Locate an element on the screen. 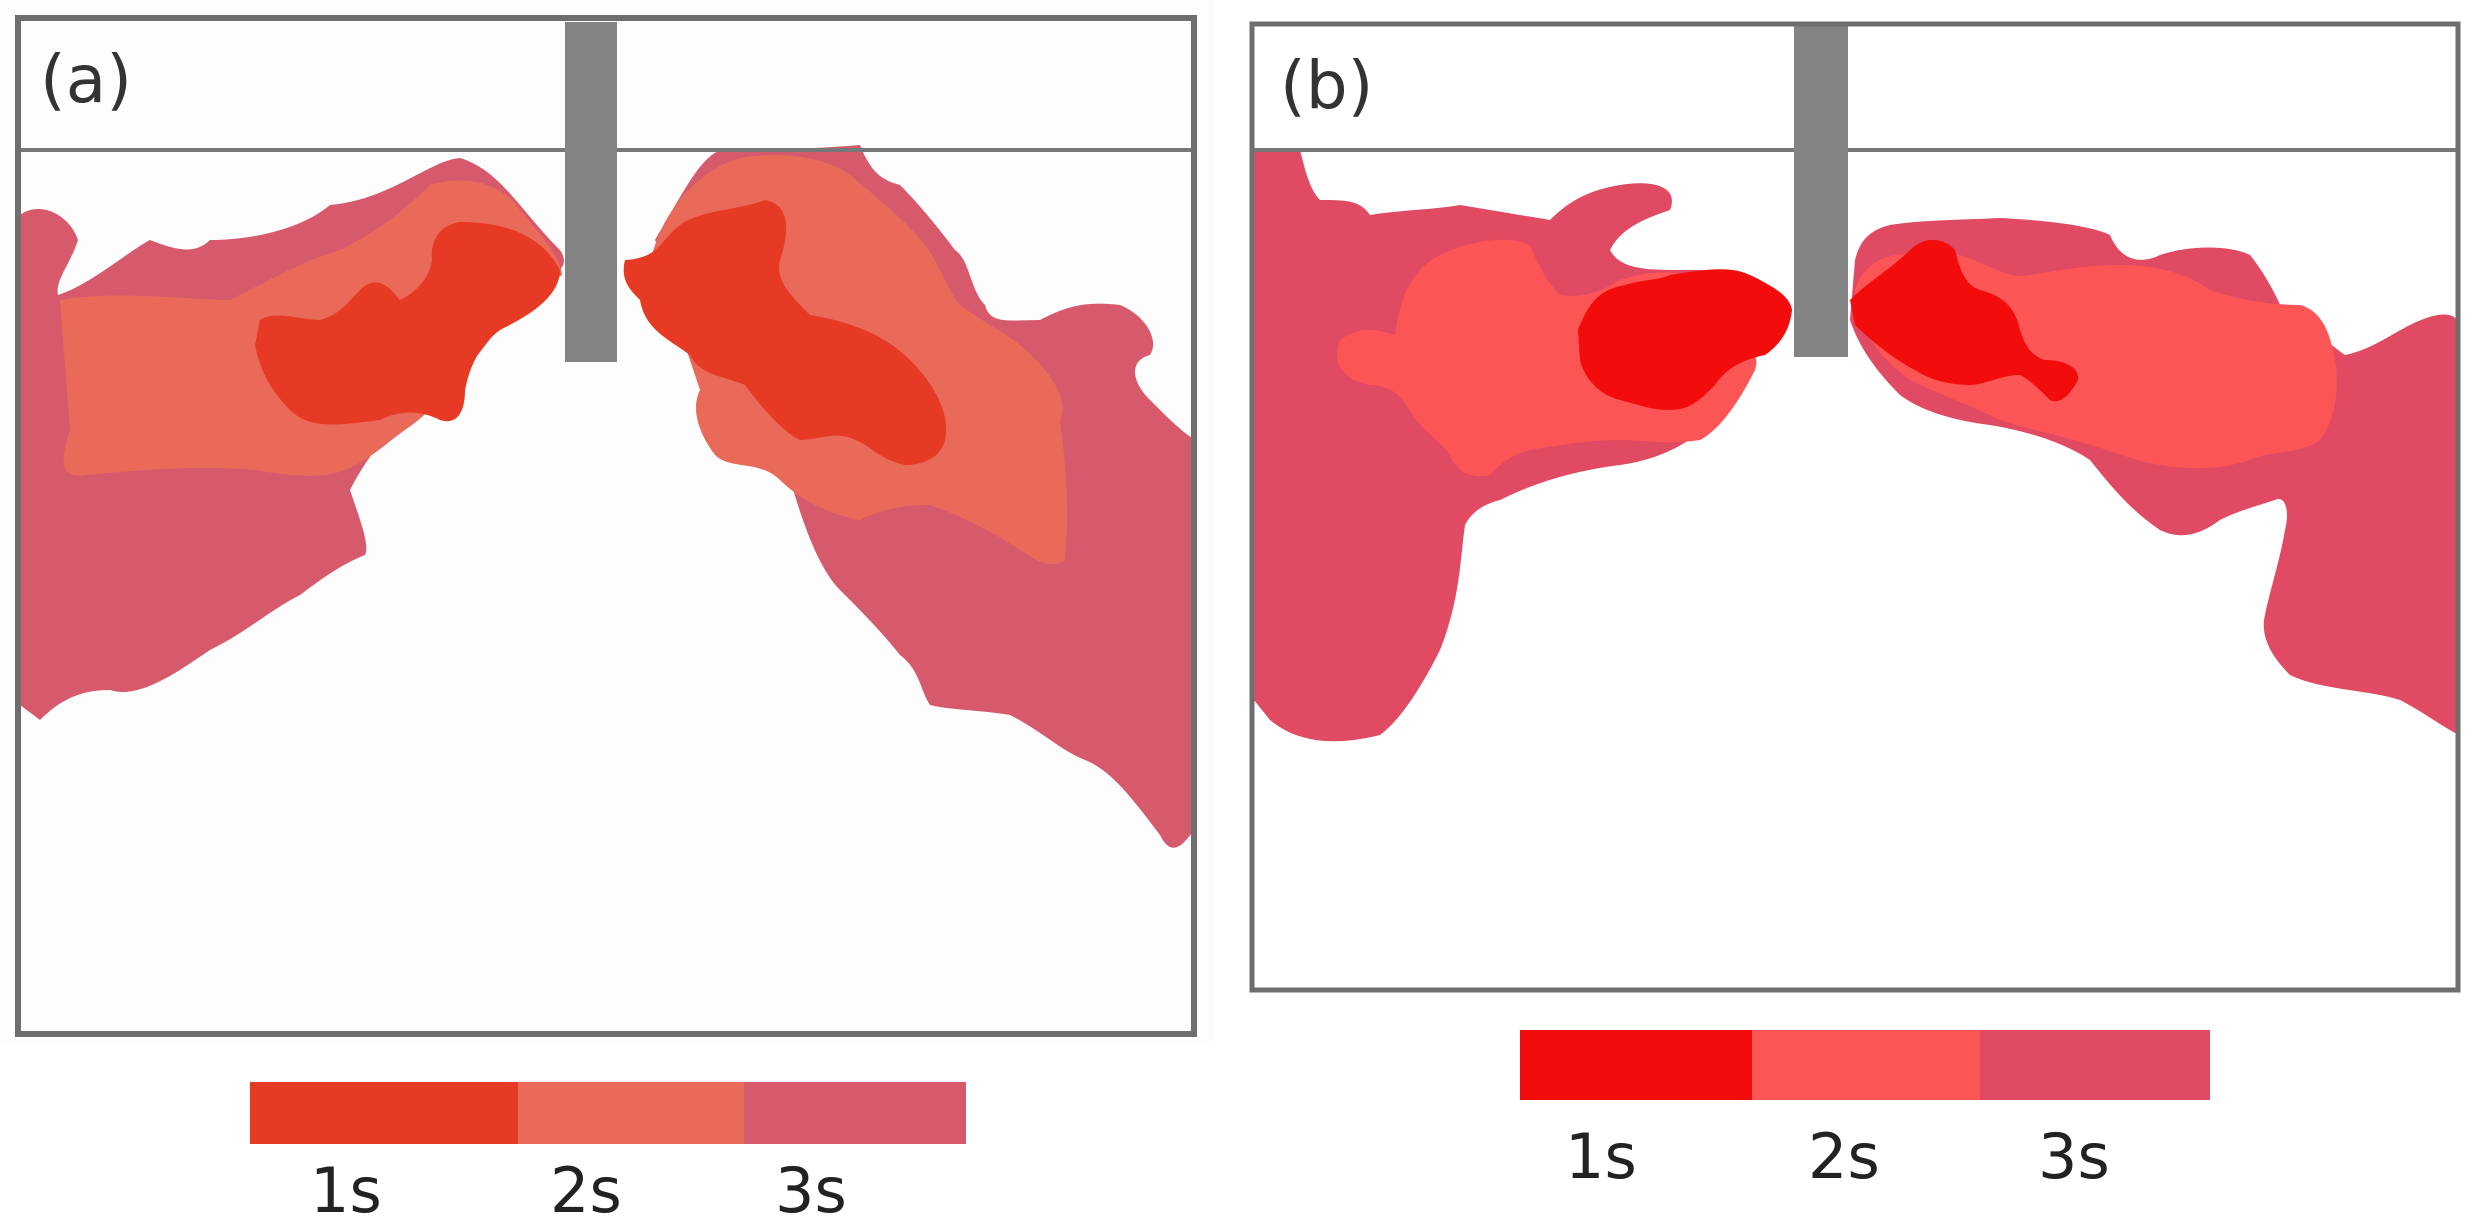  panel-a-legend-swatch-1s is located at coordinates (384, 1113).